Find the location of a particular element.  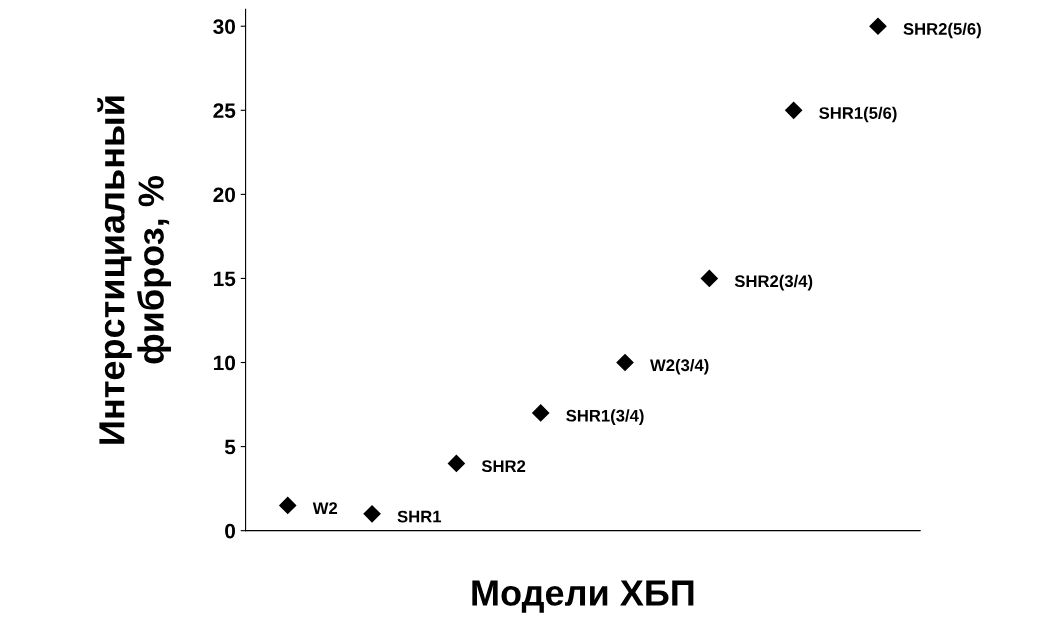

data-label: SHR1 is located at coordinates (419, 516).